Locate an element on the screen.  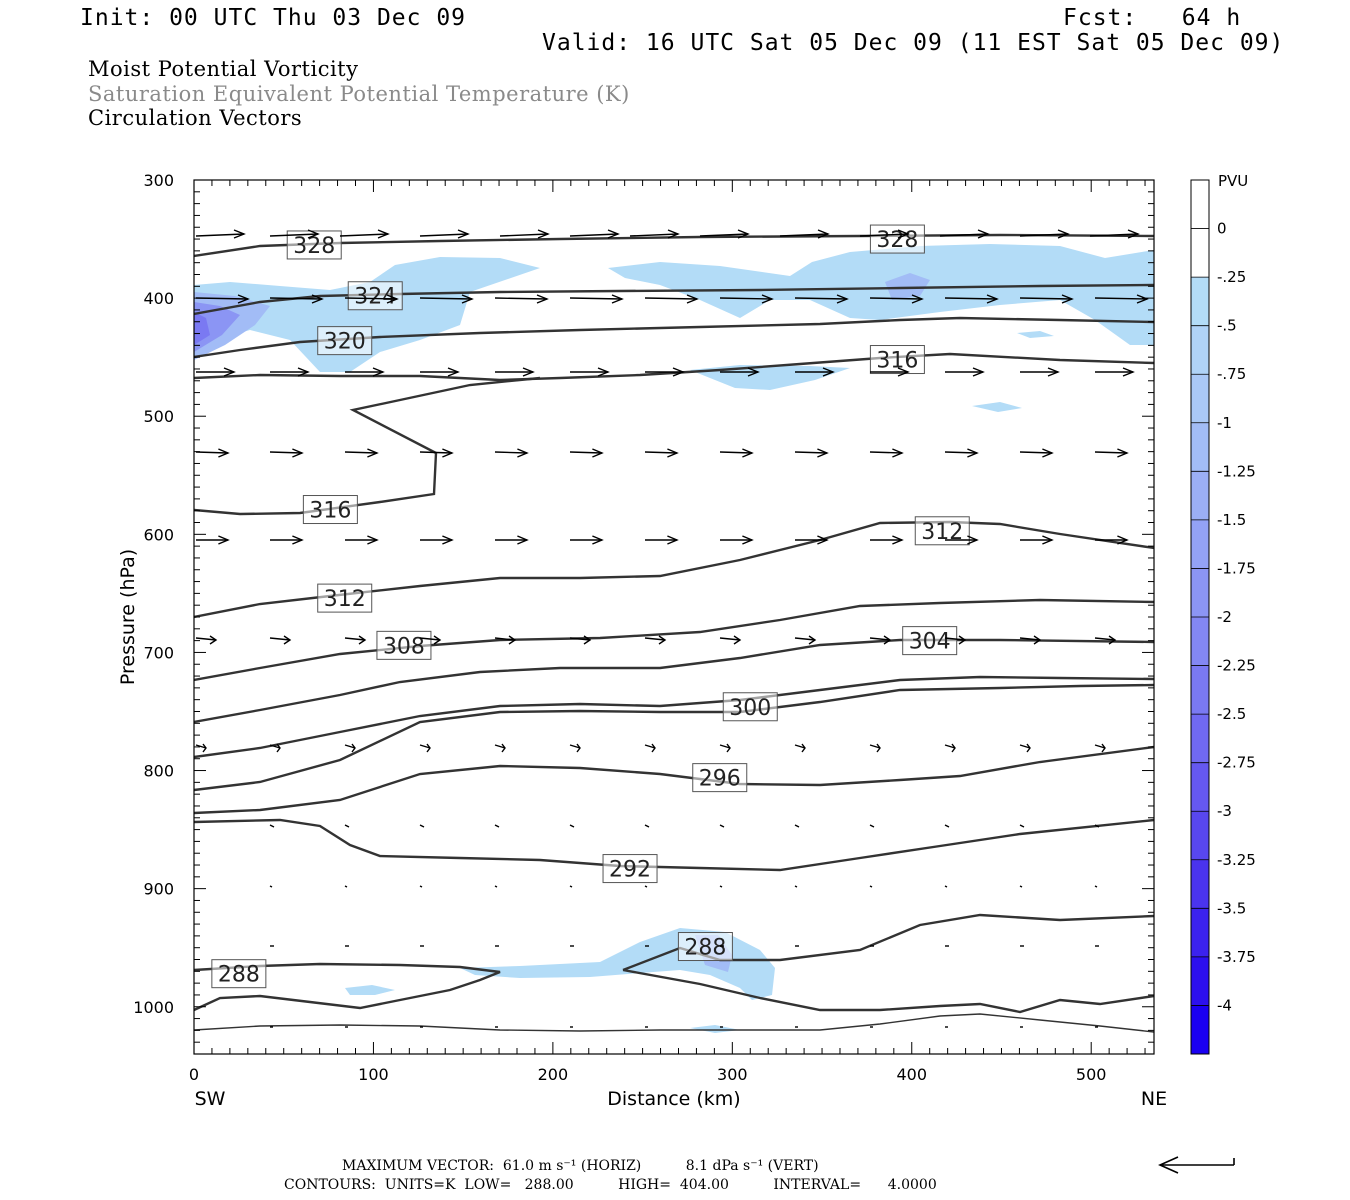
colorbar-unit: PVU is located at coordinates (1233, 181).